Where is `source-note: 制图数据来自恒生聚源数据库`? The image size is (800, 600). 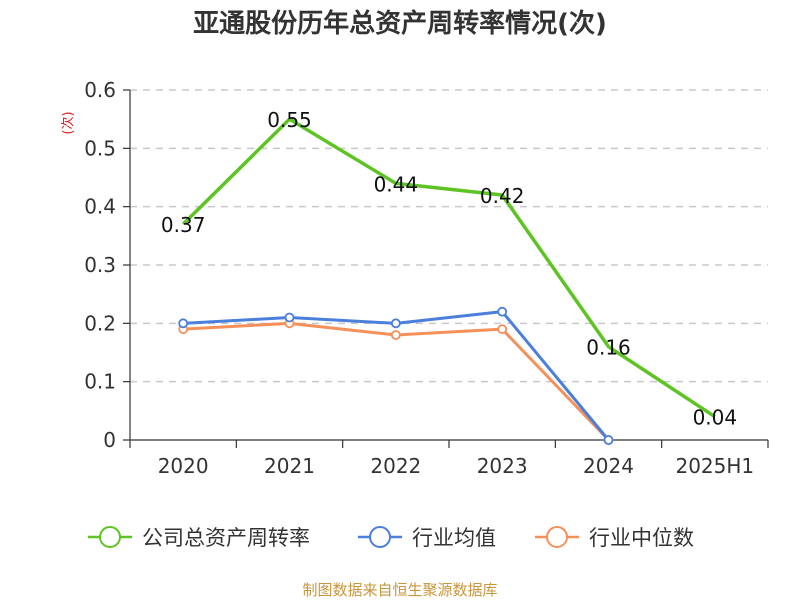 source-note: 制图数据来自恒生聚源数据库 is located at coordinates (399, 590).